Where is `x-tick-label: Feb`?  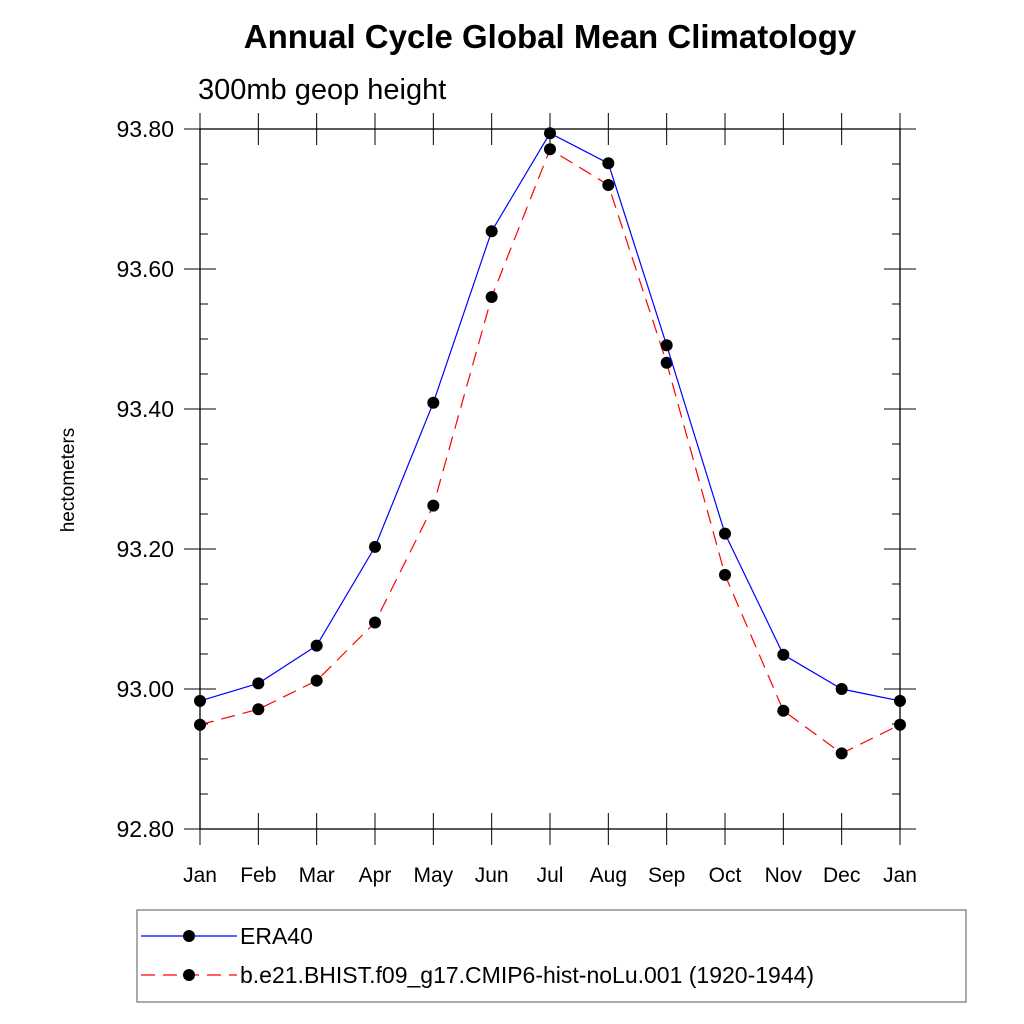
x-tick-label: Feb is located at coordinates (258, 875).